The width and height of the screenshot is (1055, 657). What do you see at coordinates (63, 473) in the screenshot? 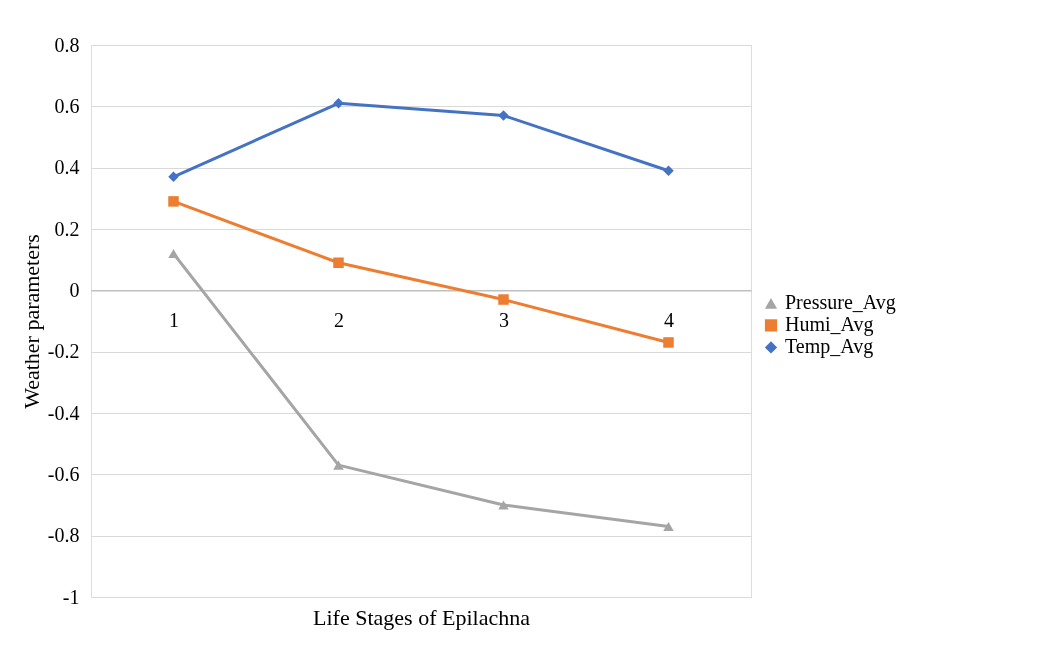
I see `y-tick-label: -0.6` at bounding box center [63, 473].